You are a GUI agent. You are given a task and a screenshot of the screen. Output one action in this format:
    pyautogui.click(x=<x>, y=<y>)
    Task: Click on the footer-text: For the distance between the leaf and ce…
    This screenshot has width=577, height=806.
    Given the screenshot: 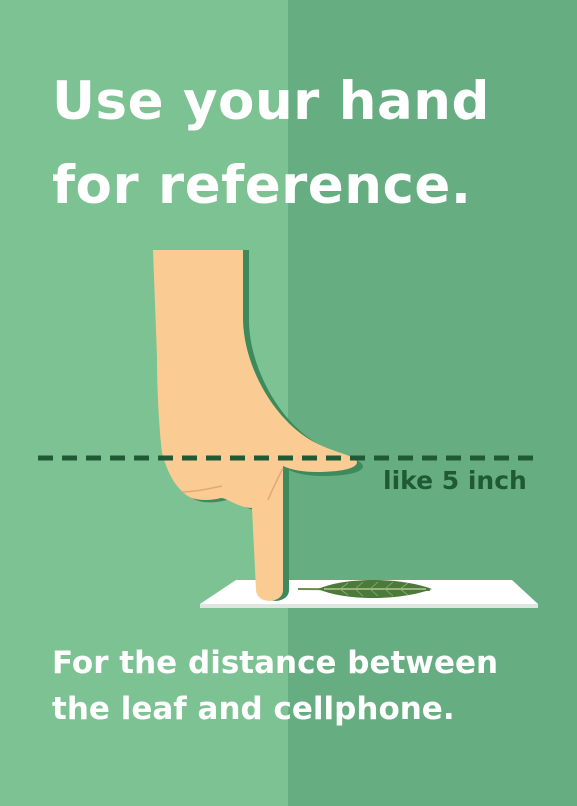 What is the action you would take?
    pyautogui.click(x=309, y=686)
    